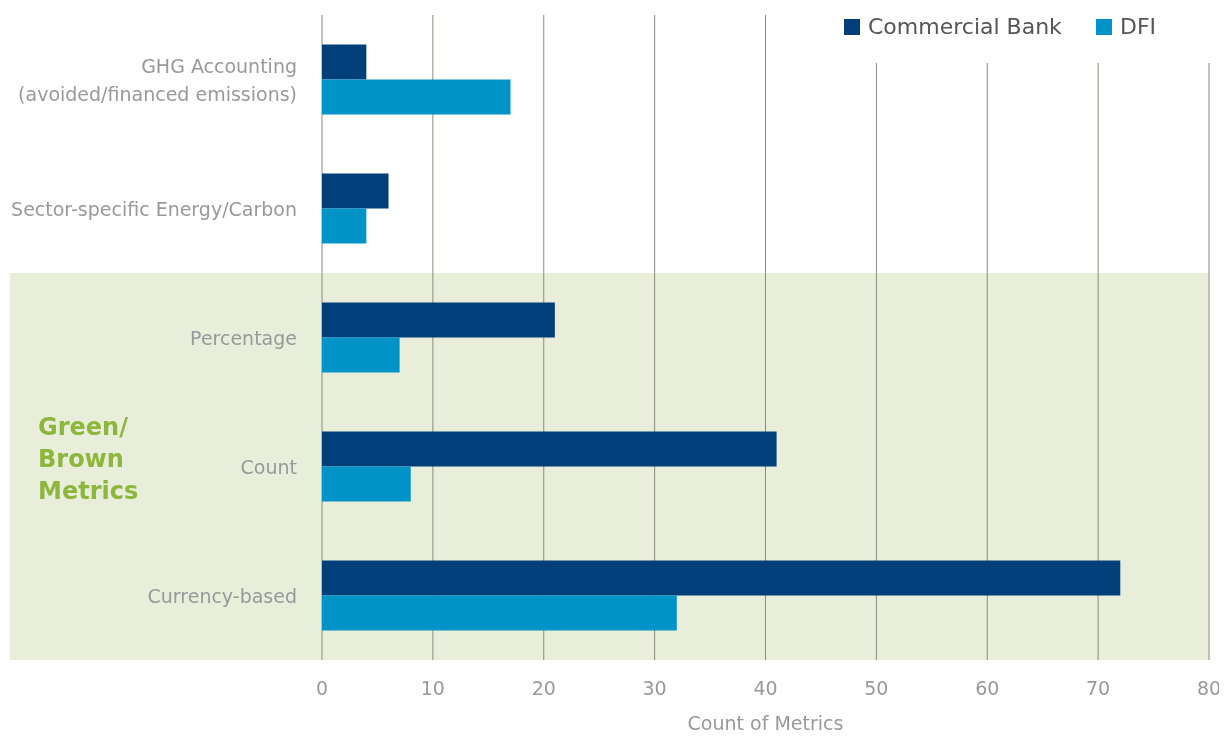  Describe the element at coordinates (268, 466) in the screenshot. I see `y-tick-label: Count` at that location.